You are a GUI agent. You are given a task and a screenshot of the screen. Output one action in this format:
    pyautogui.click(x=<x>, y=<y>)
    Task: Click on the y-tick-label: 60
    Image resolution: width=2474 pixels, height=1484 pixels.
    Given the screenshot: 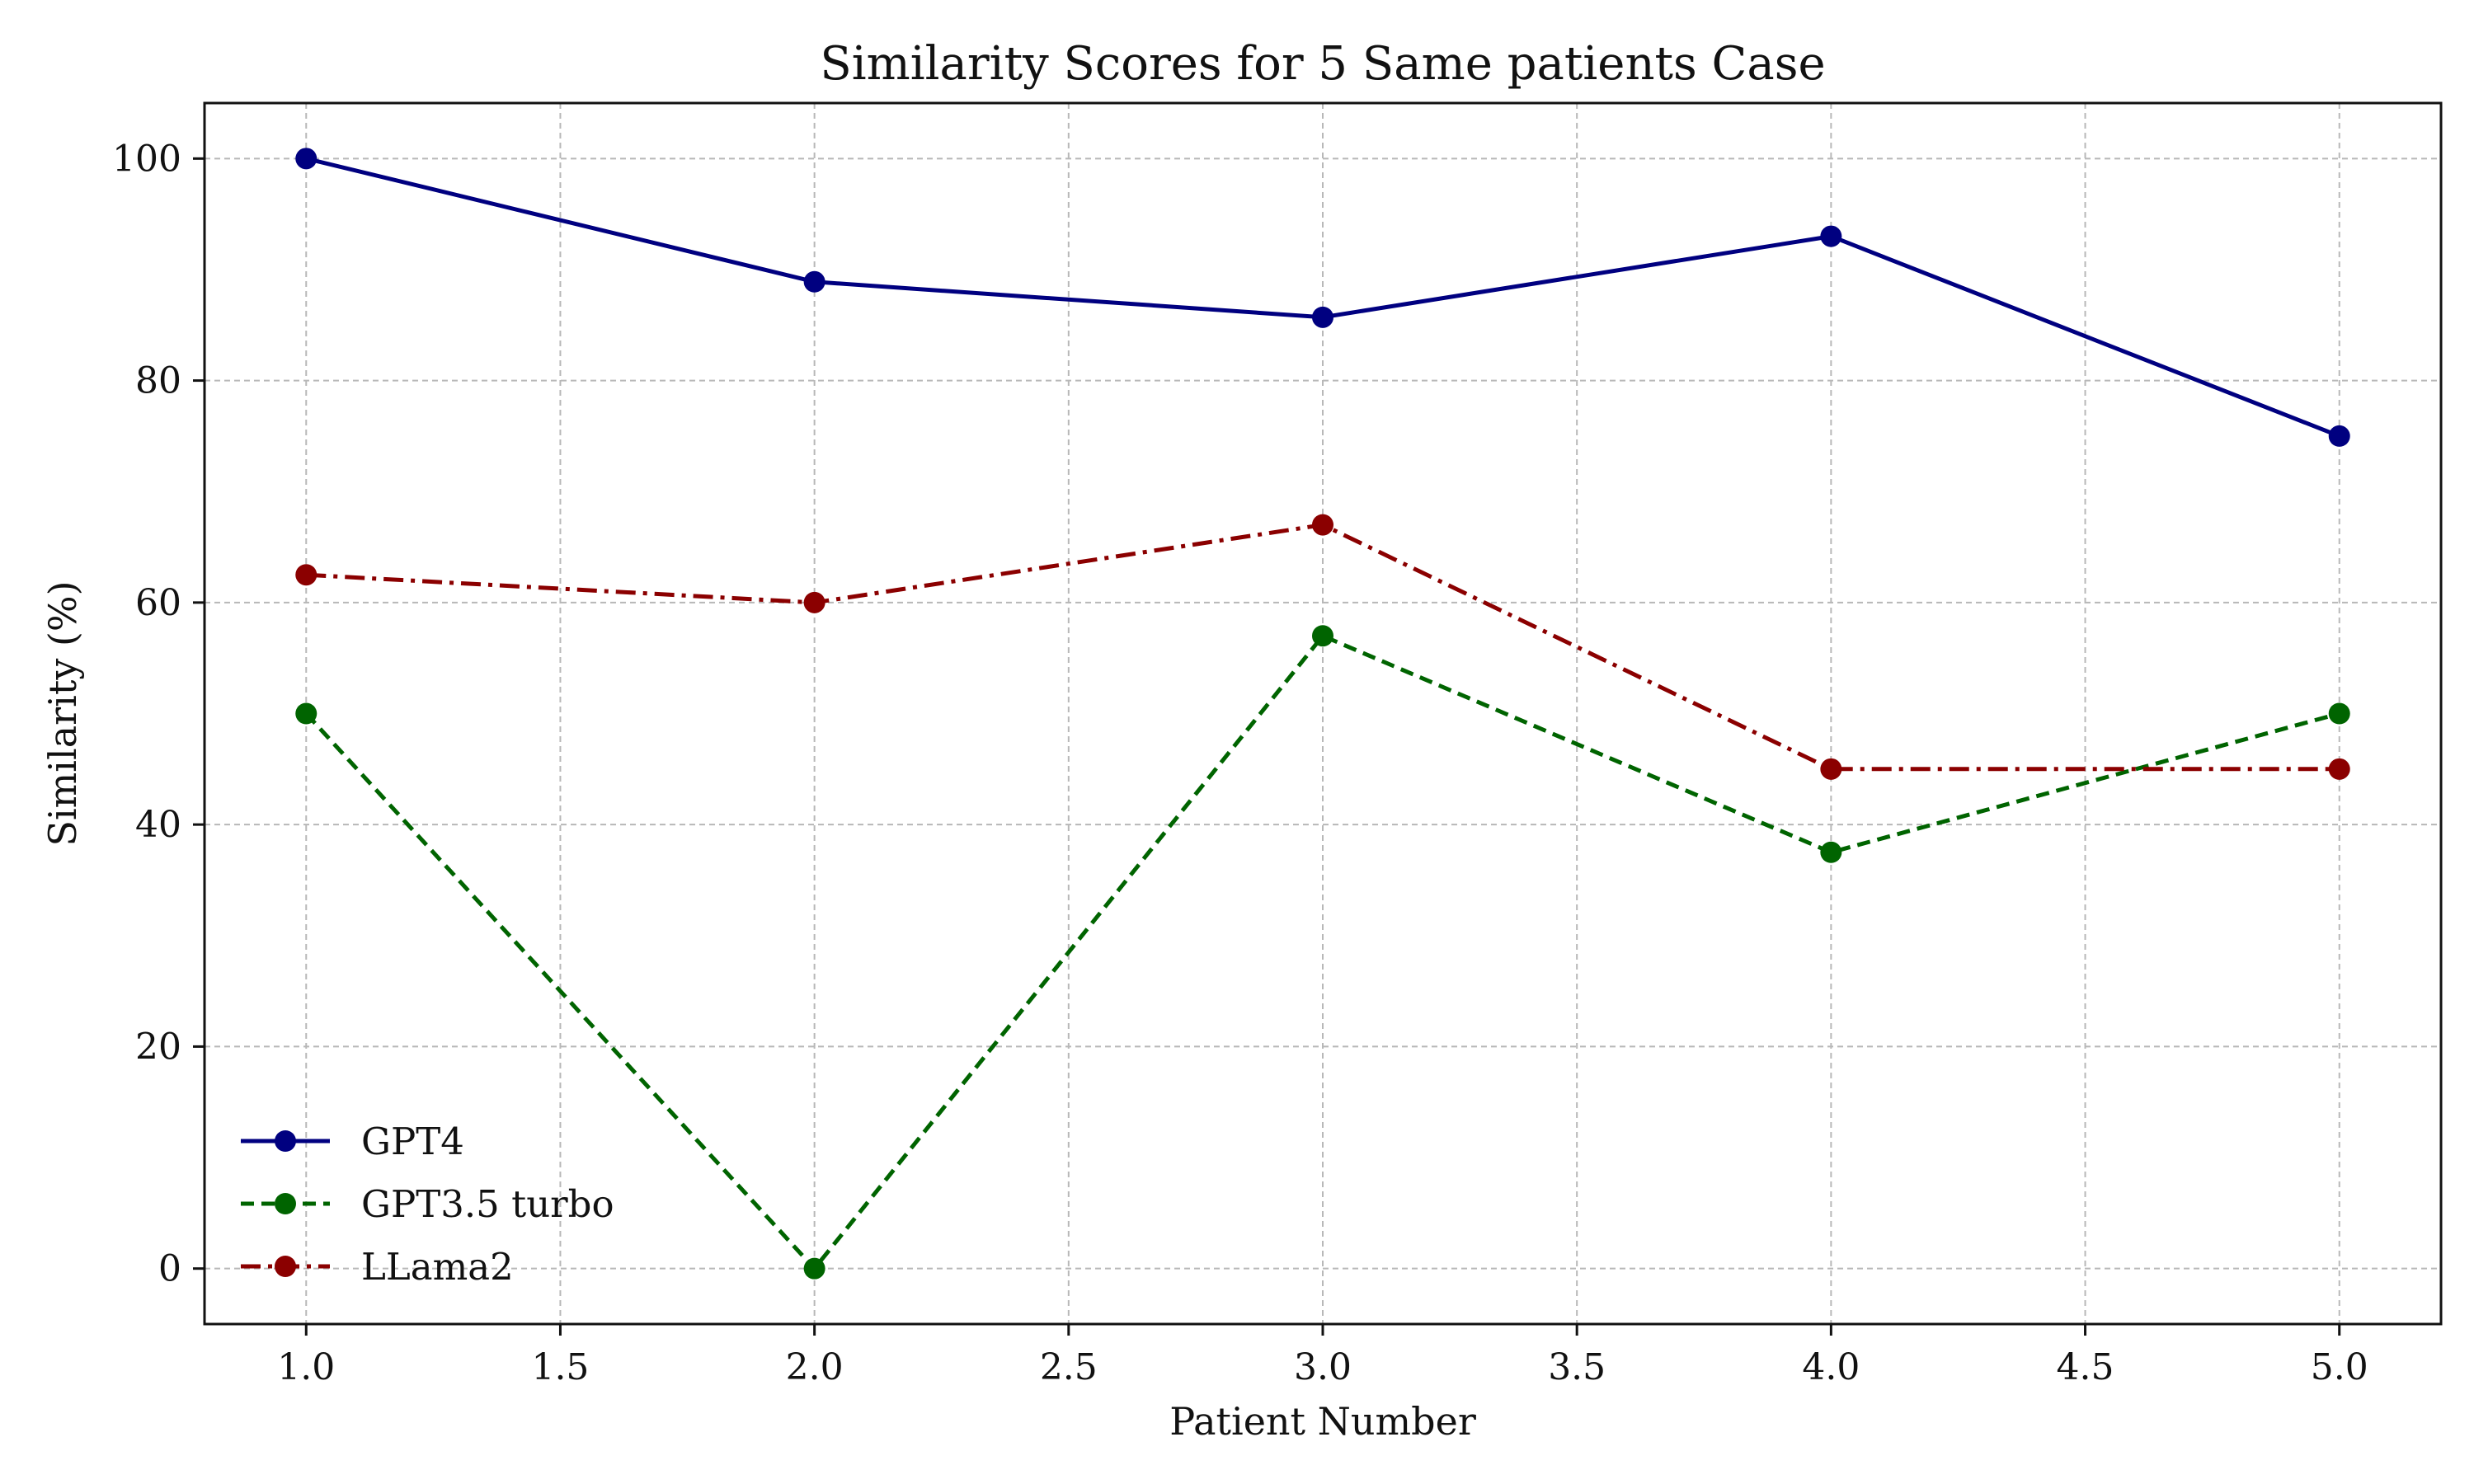 What is the action you would take?
    pyautogui.click(x=158, y=603)
    